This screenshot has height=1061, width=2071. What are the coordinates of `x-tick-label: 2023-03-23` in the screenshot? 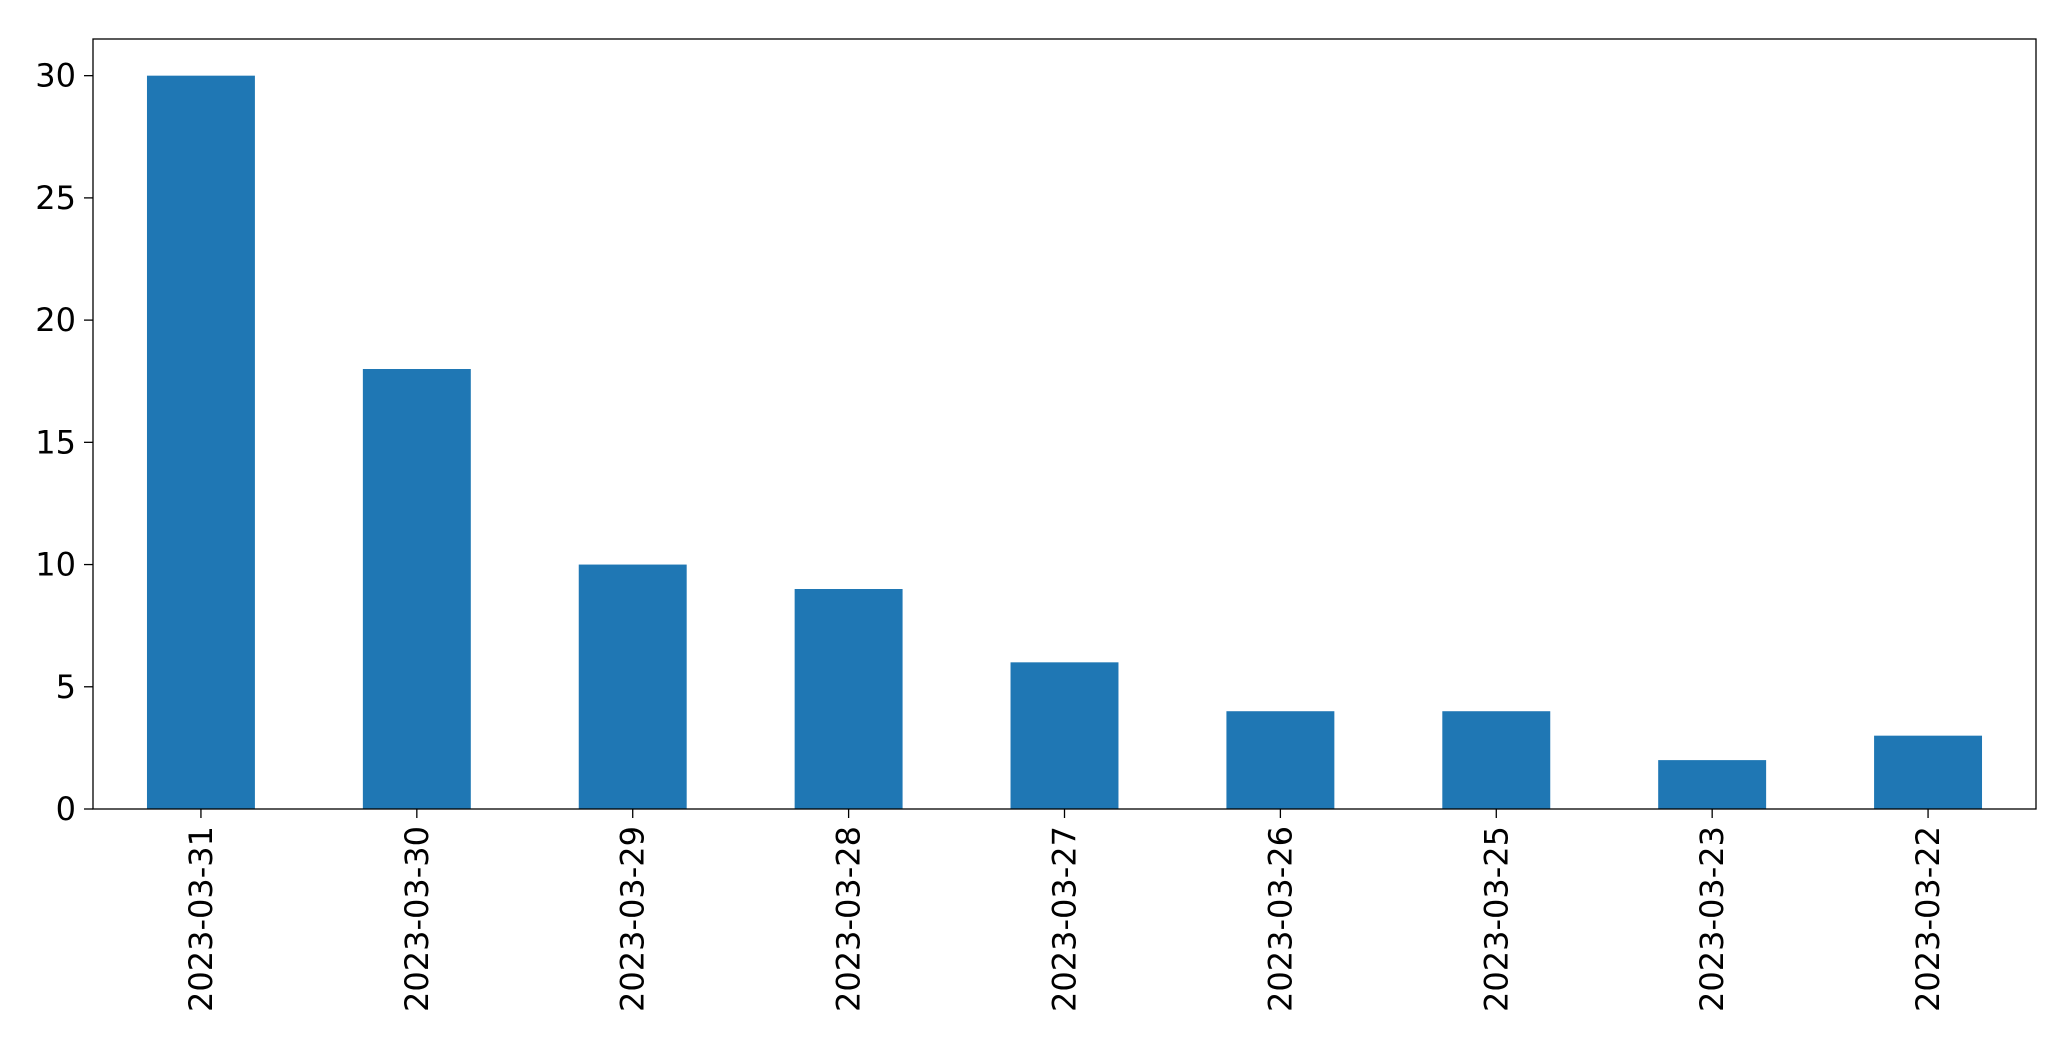 It's located at (1712, 919).